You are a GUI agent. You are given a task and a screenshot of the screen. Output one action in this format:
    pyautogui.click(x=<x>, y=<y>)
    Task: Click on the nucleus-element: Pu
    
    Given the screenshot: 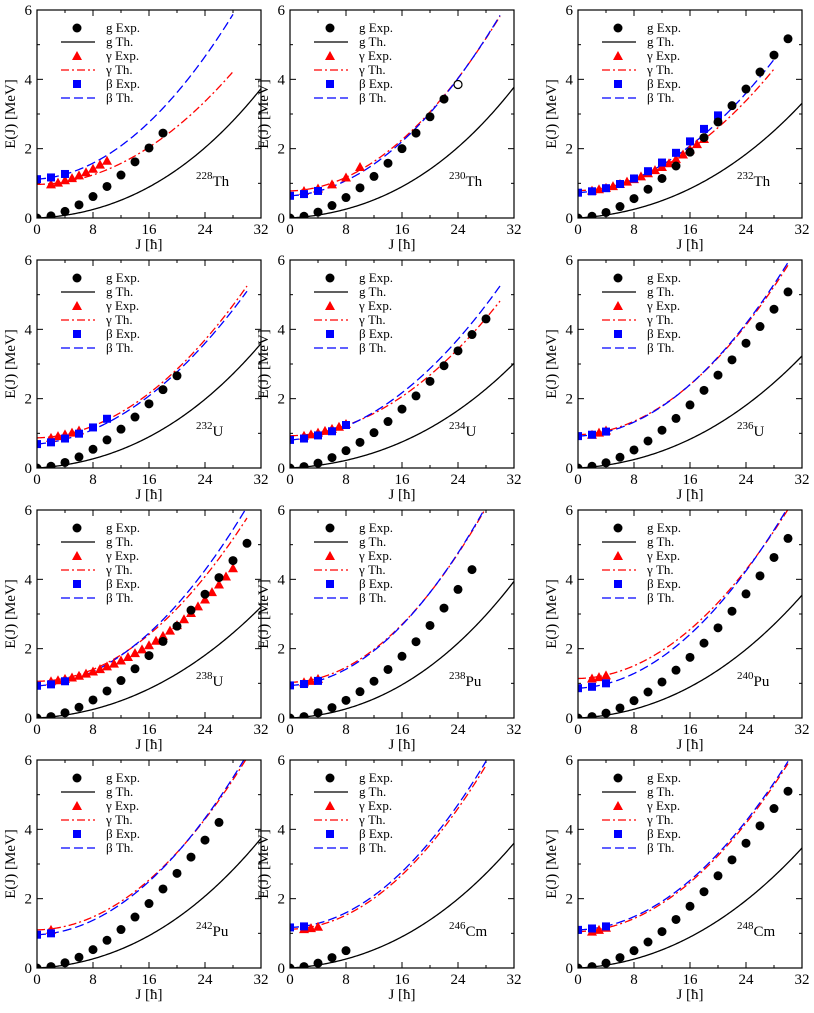 What is the action you would take?
    pyautogui.click(x=474, y=682)
    